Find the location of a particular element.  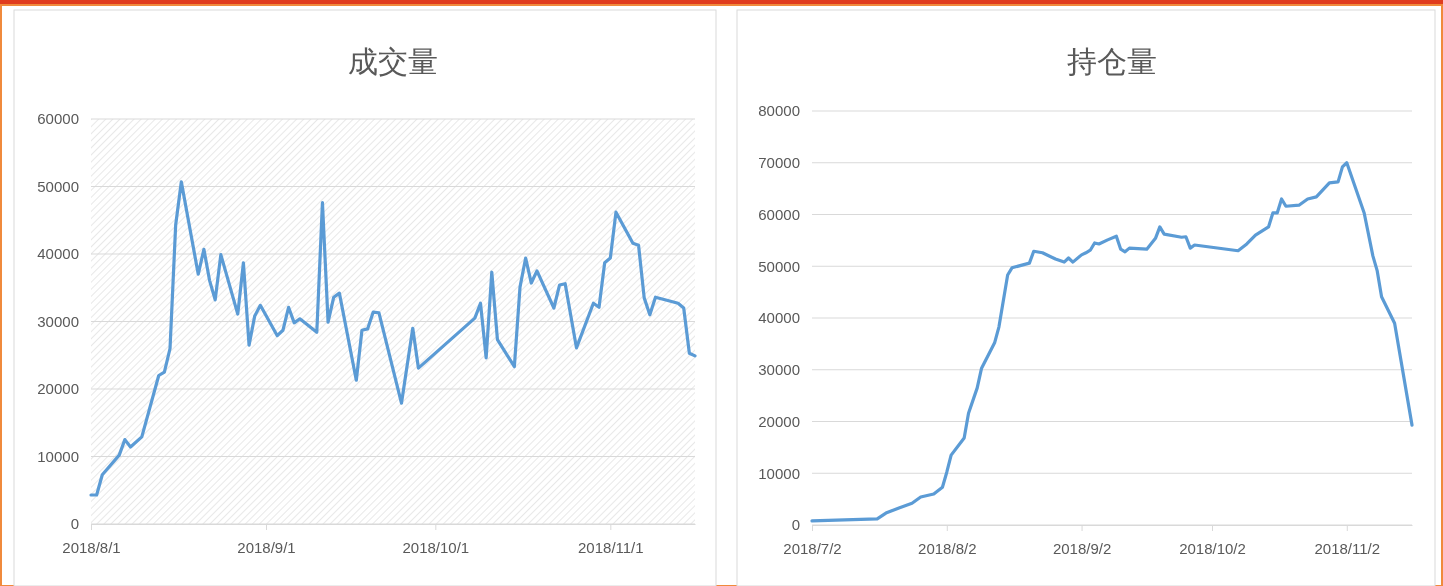

x-tick-label: 2018/9/1 is located at coordinates (266, 547).